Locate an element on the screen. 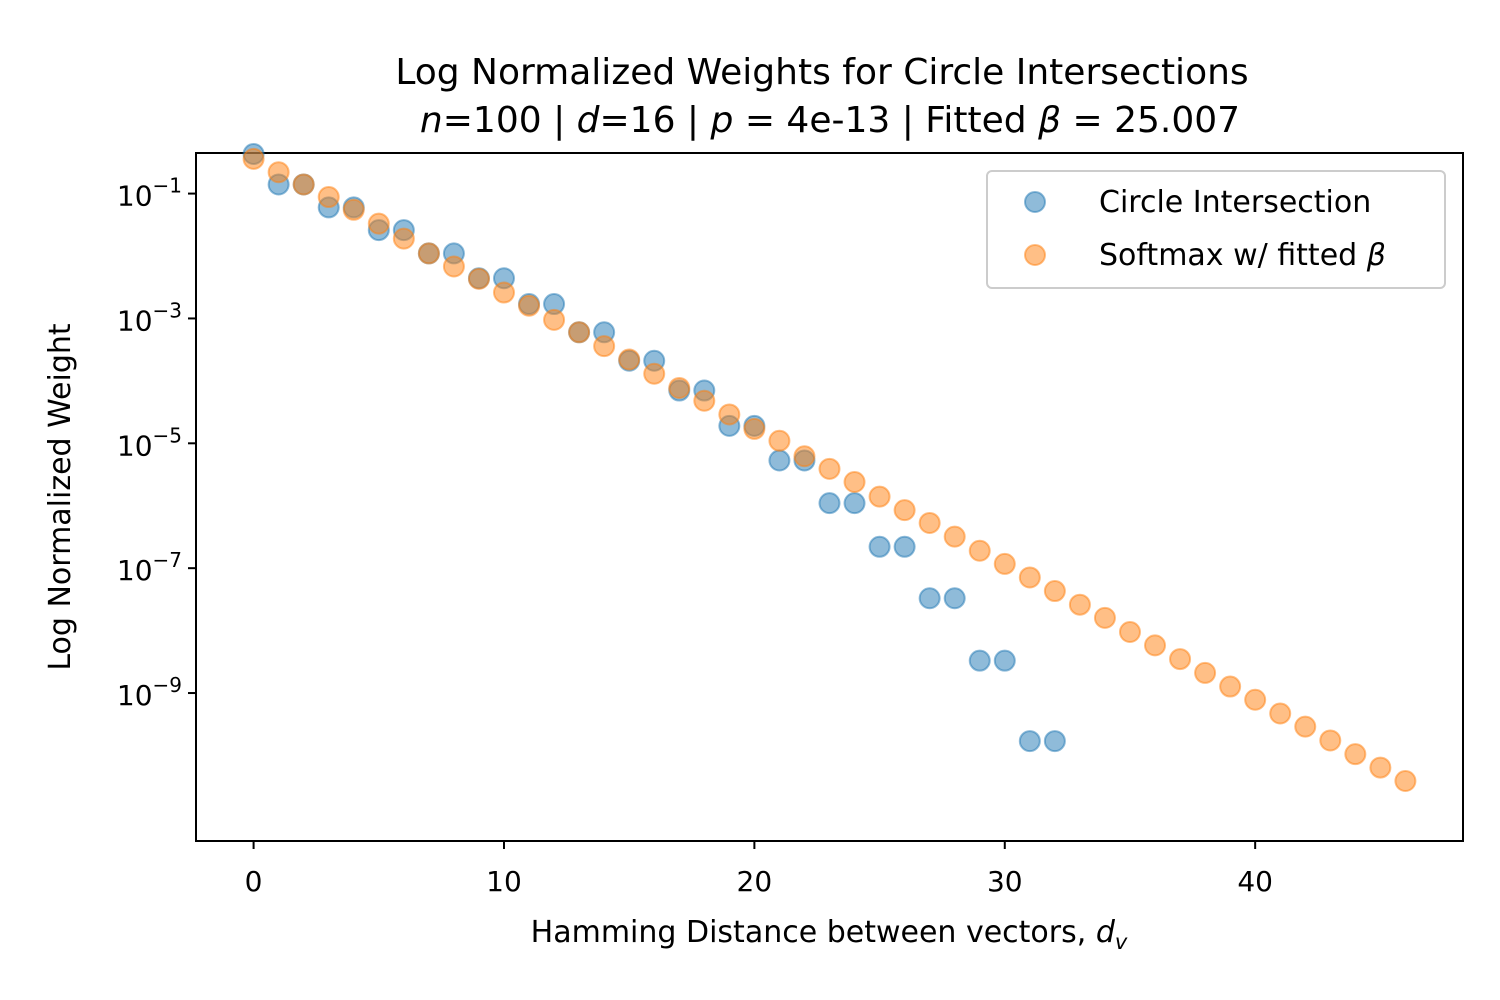 The height and width of the screenshot is (1000, 1500). x-tick-label: 0 is located at coordinates (254, 881).